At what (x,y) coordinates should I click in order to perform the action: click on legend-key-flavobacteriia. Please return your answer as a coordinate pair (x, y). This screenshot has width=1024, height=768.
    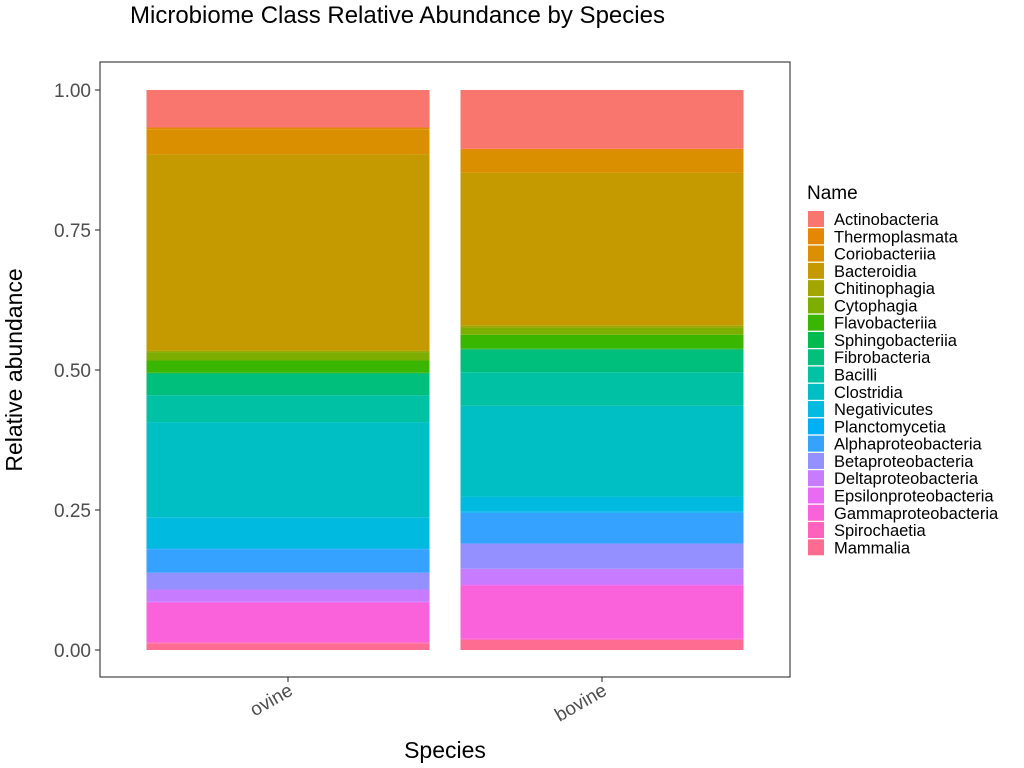
    Looking at the image, I should click on (816, 322).